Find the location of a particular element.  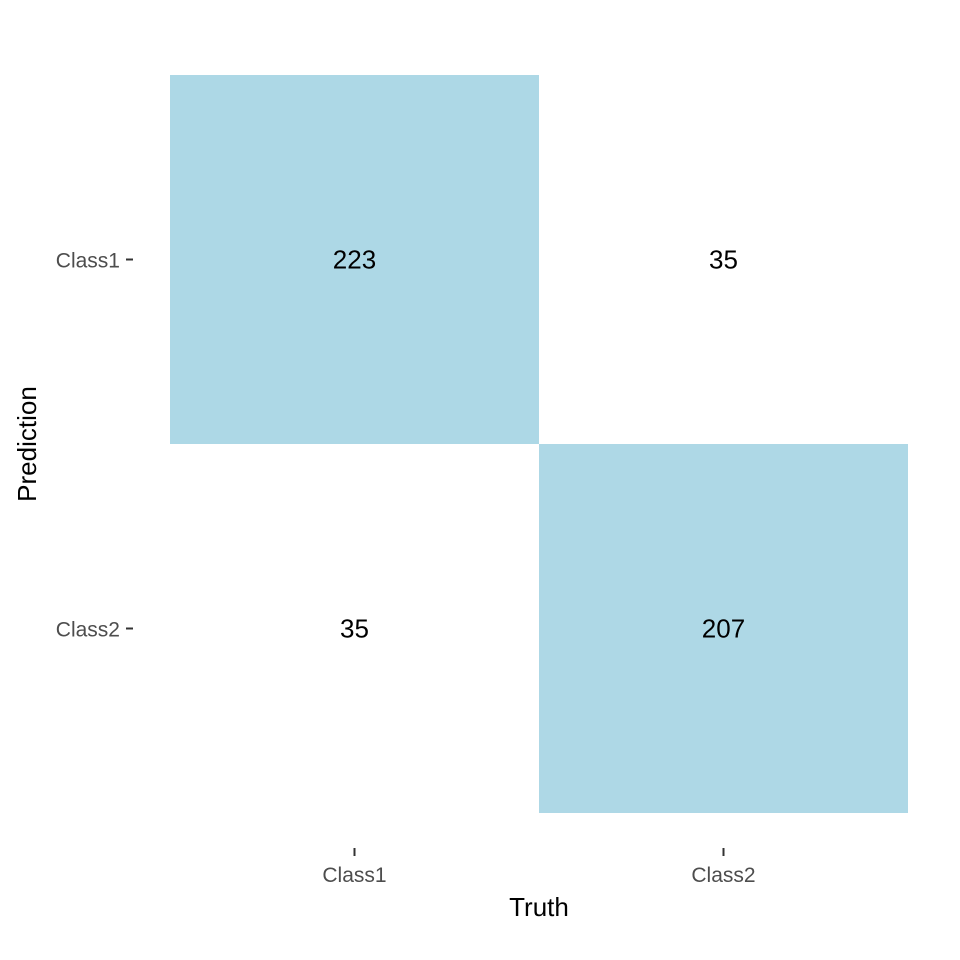

y-axis: Class1 Class2 is located at coordinates (94, 446).